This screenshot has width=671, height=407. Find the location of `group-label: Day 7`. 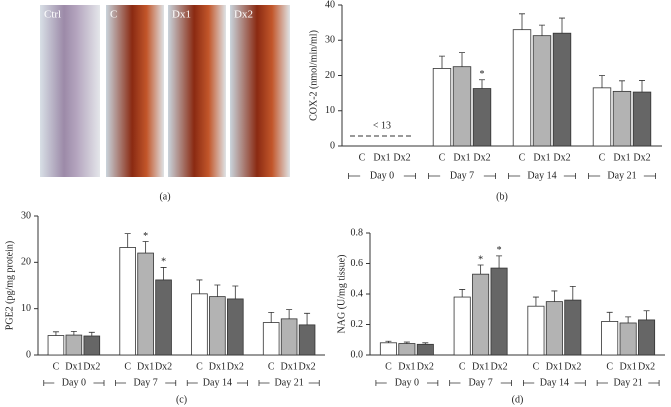

group-label: Day 7 is located at coordinates (462, 175).